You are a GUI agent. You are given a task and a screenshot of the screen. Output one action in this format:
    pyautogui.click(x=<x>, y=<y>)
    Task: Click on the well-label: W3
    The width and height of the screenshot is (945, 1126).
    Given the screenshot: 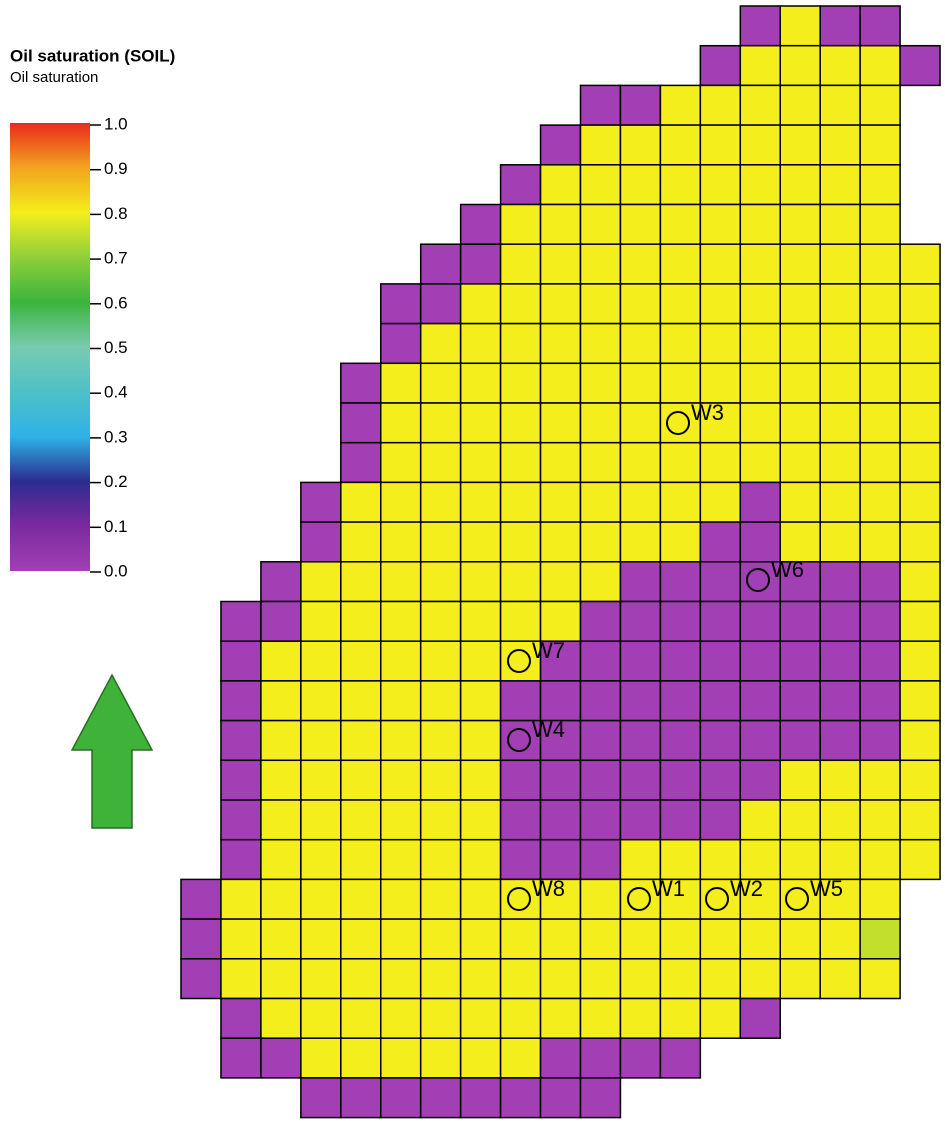 What is the action you would take?
    pyautogui.click(x=707, y=412)
    